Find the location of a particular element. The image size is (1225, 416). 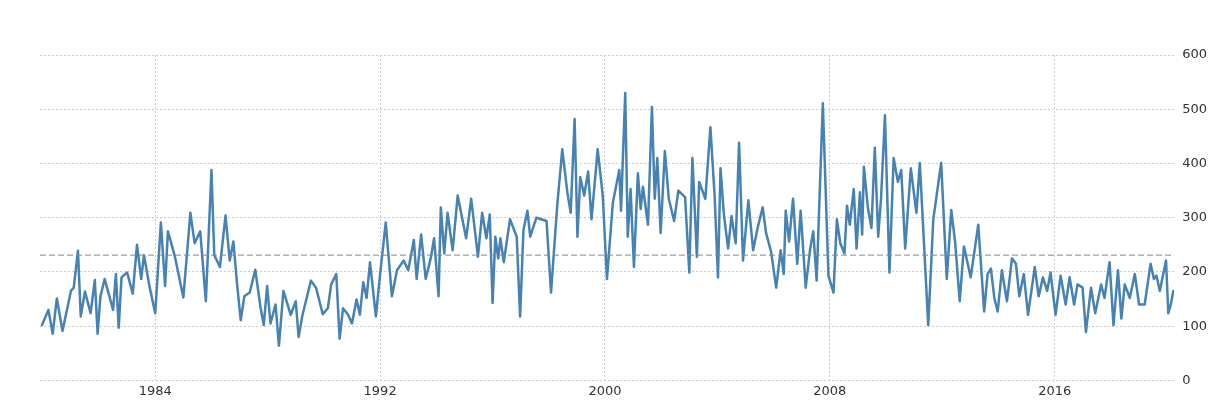

x-tick-label: 2016 is located at coordinates (1055, 390).